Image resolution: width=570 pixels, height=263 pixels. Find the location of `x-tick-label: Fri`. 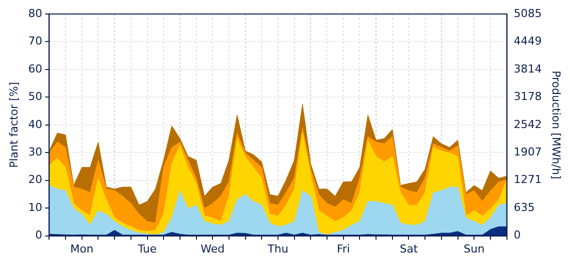

x-tick-label: Fri is located at coordinates (343, 249).